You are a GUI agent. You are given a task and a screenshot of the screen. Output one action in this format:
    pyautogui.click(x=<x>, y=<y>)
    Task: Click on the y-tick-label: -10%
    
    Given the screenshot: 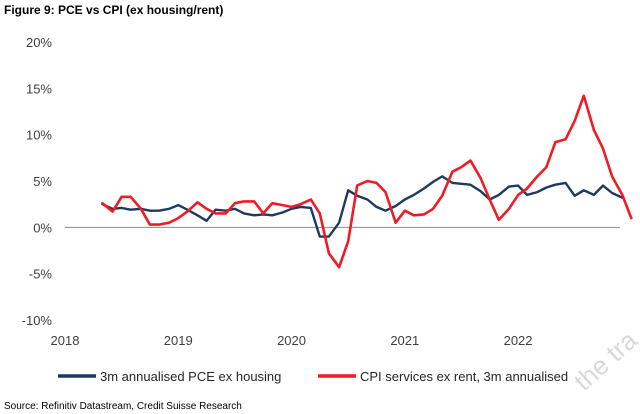 What is the action you would take?
    pyautogui.click(x=37, y=320)
    